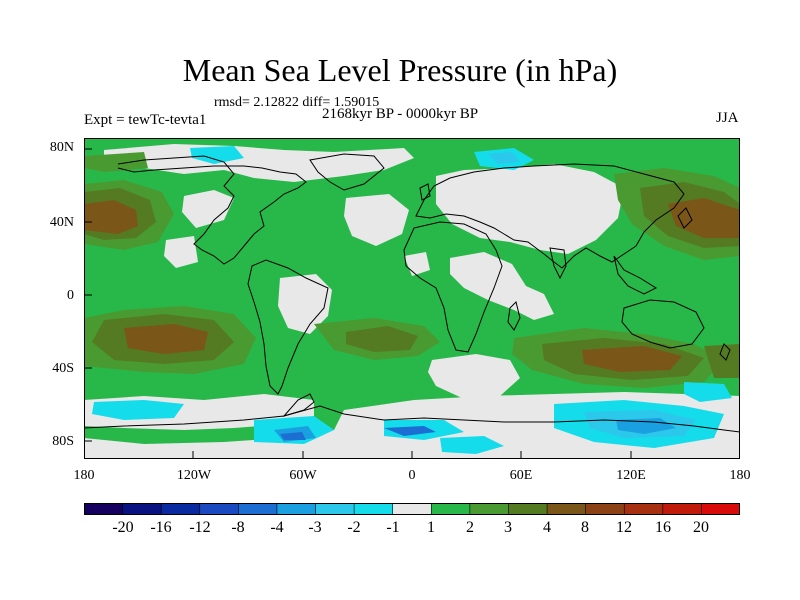 The image size is (800, 600). I want to click on brown-north-pacific-west, so click(111, 217).